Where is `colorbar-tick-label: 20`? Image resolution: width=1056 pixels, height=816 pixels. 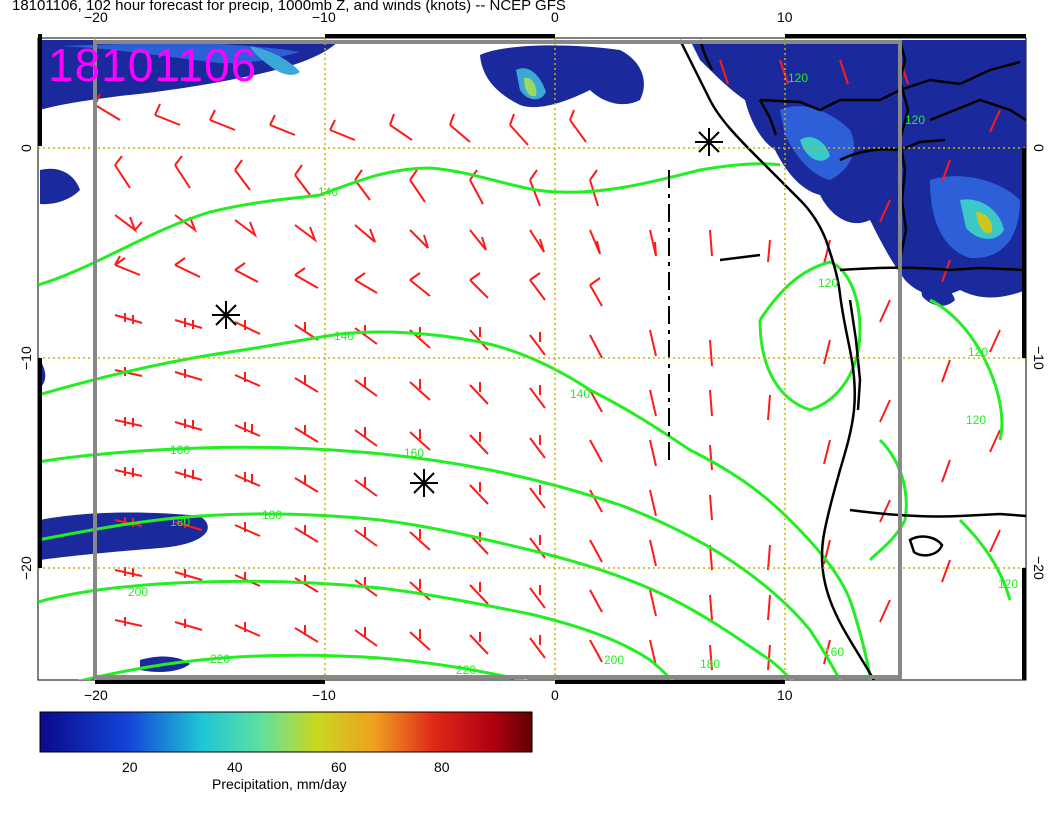 colorbar-tick-label: 20 is located at coordinates (130, 767).